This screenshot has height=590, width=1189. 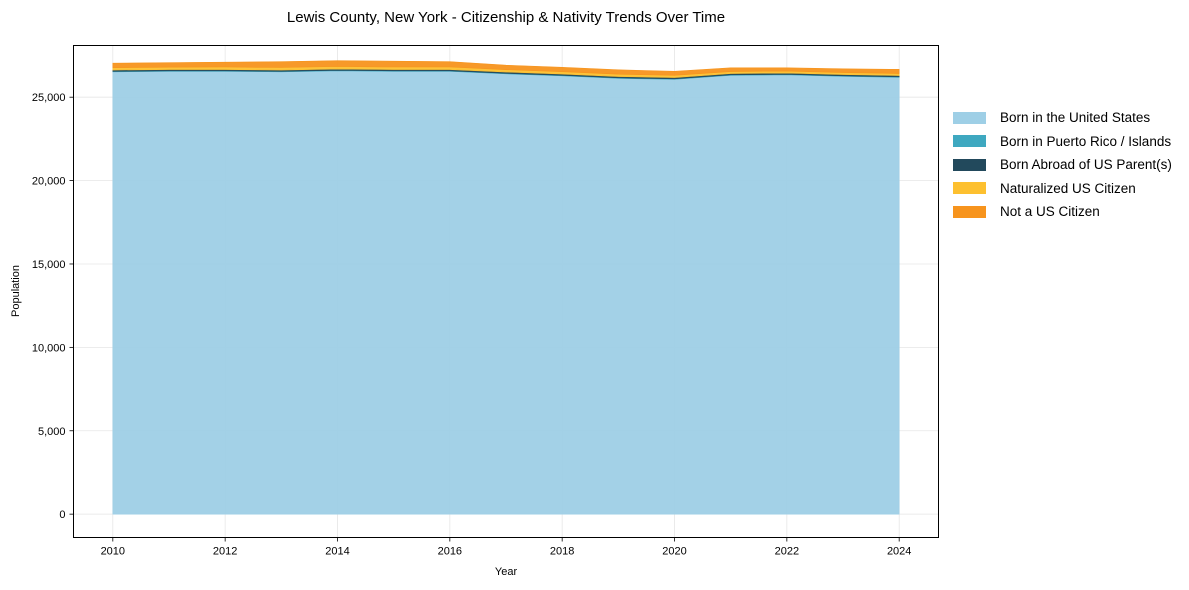 I want to click on y-tick-label: 20,000, so click(x=49, y=182).